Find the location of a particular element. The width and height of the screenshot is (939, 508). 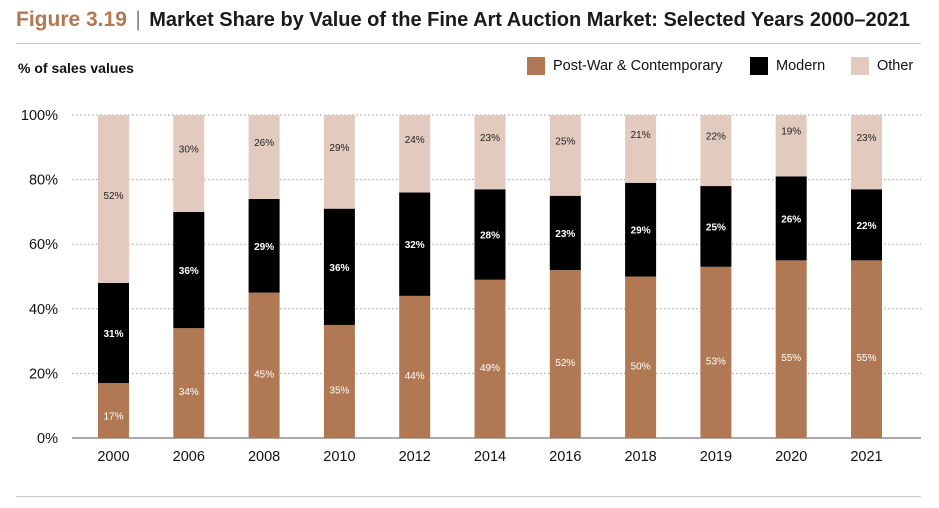

data-label: 45% is located at coordinates (264, 374).